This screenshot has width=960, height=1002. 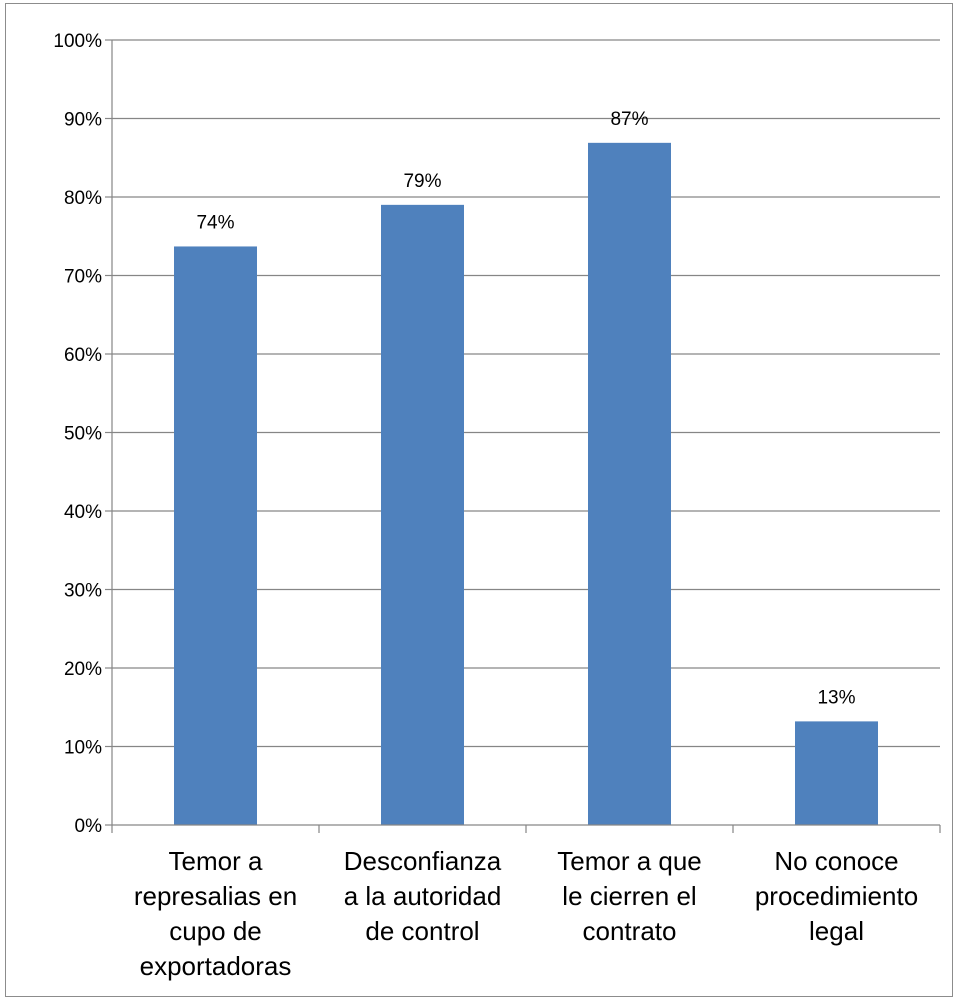 I want to click on y-tick-label: 40%, so click(x=83, y=512).